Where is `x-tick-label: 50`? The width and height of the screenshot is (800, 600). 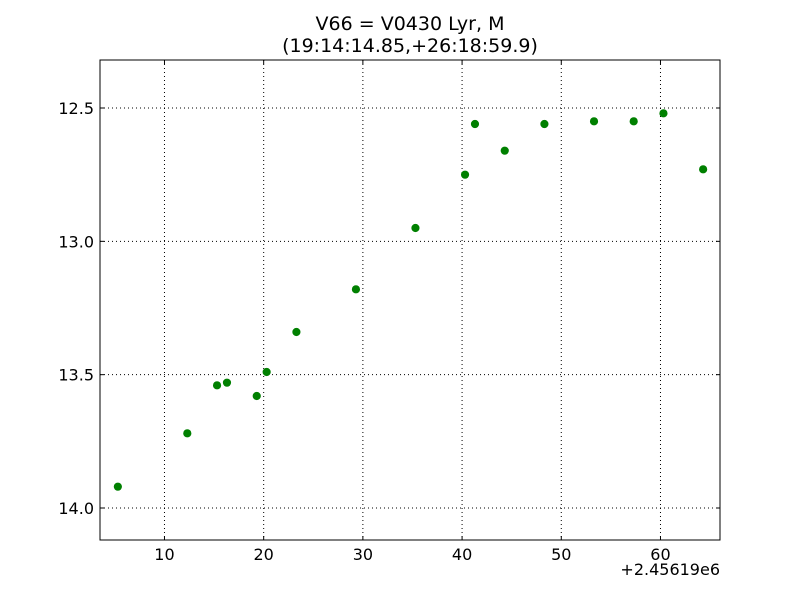
x-tick-label: 50 is located at coordinates (561, 554).